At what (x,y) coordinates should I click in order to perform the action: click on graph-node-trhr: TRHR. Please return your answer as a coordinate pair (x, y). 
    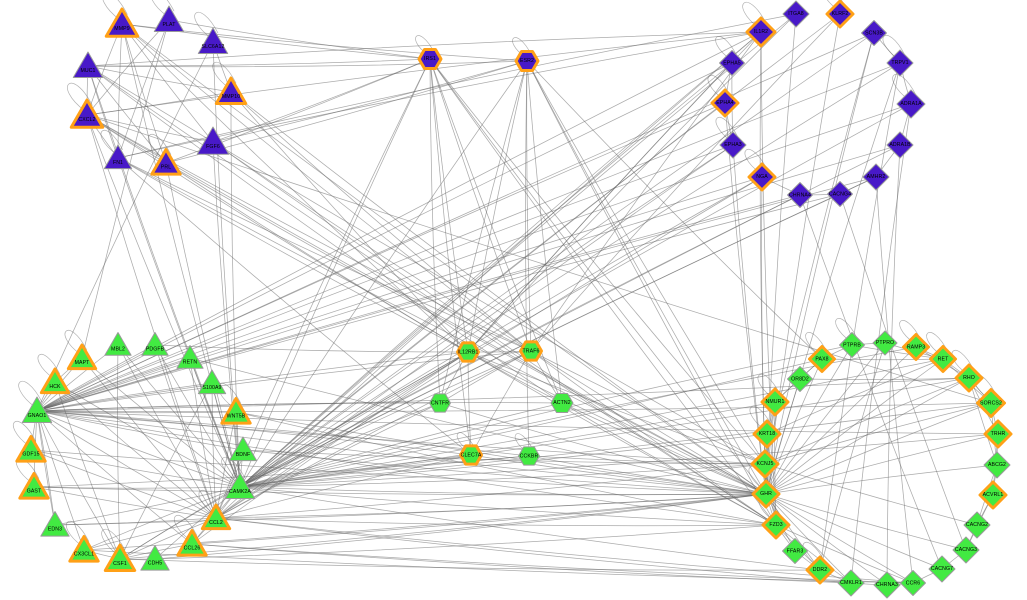
    Looking at the image, I should click on (998, 434).